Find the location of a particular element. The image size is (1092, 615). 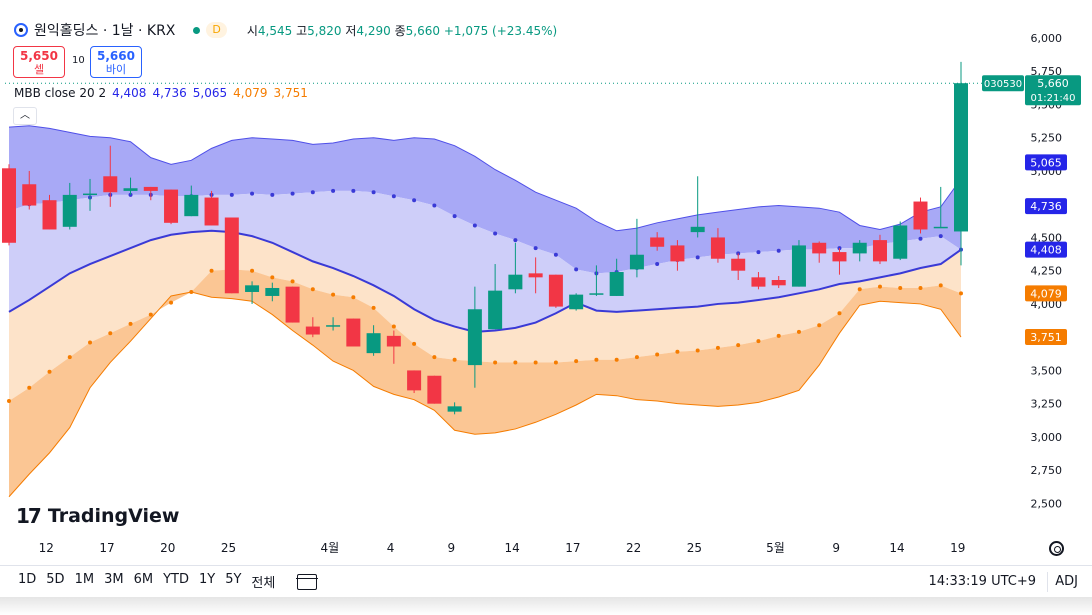

toolbar-divider is located at coordinates (1047, 582).